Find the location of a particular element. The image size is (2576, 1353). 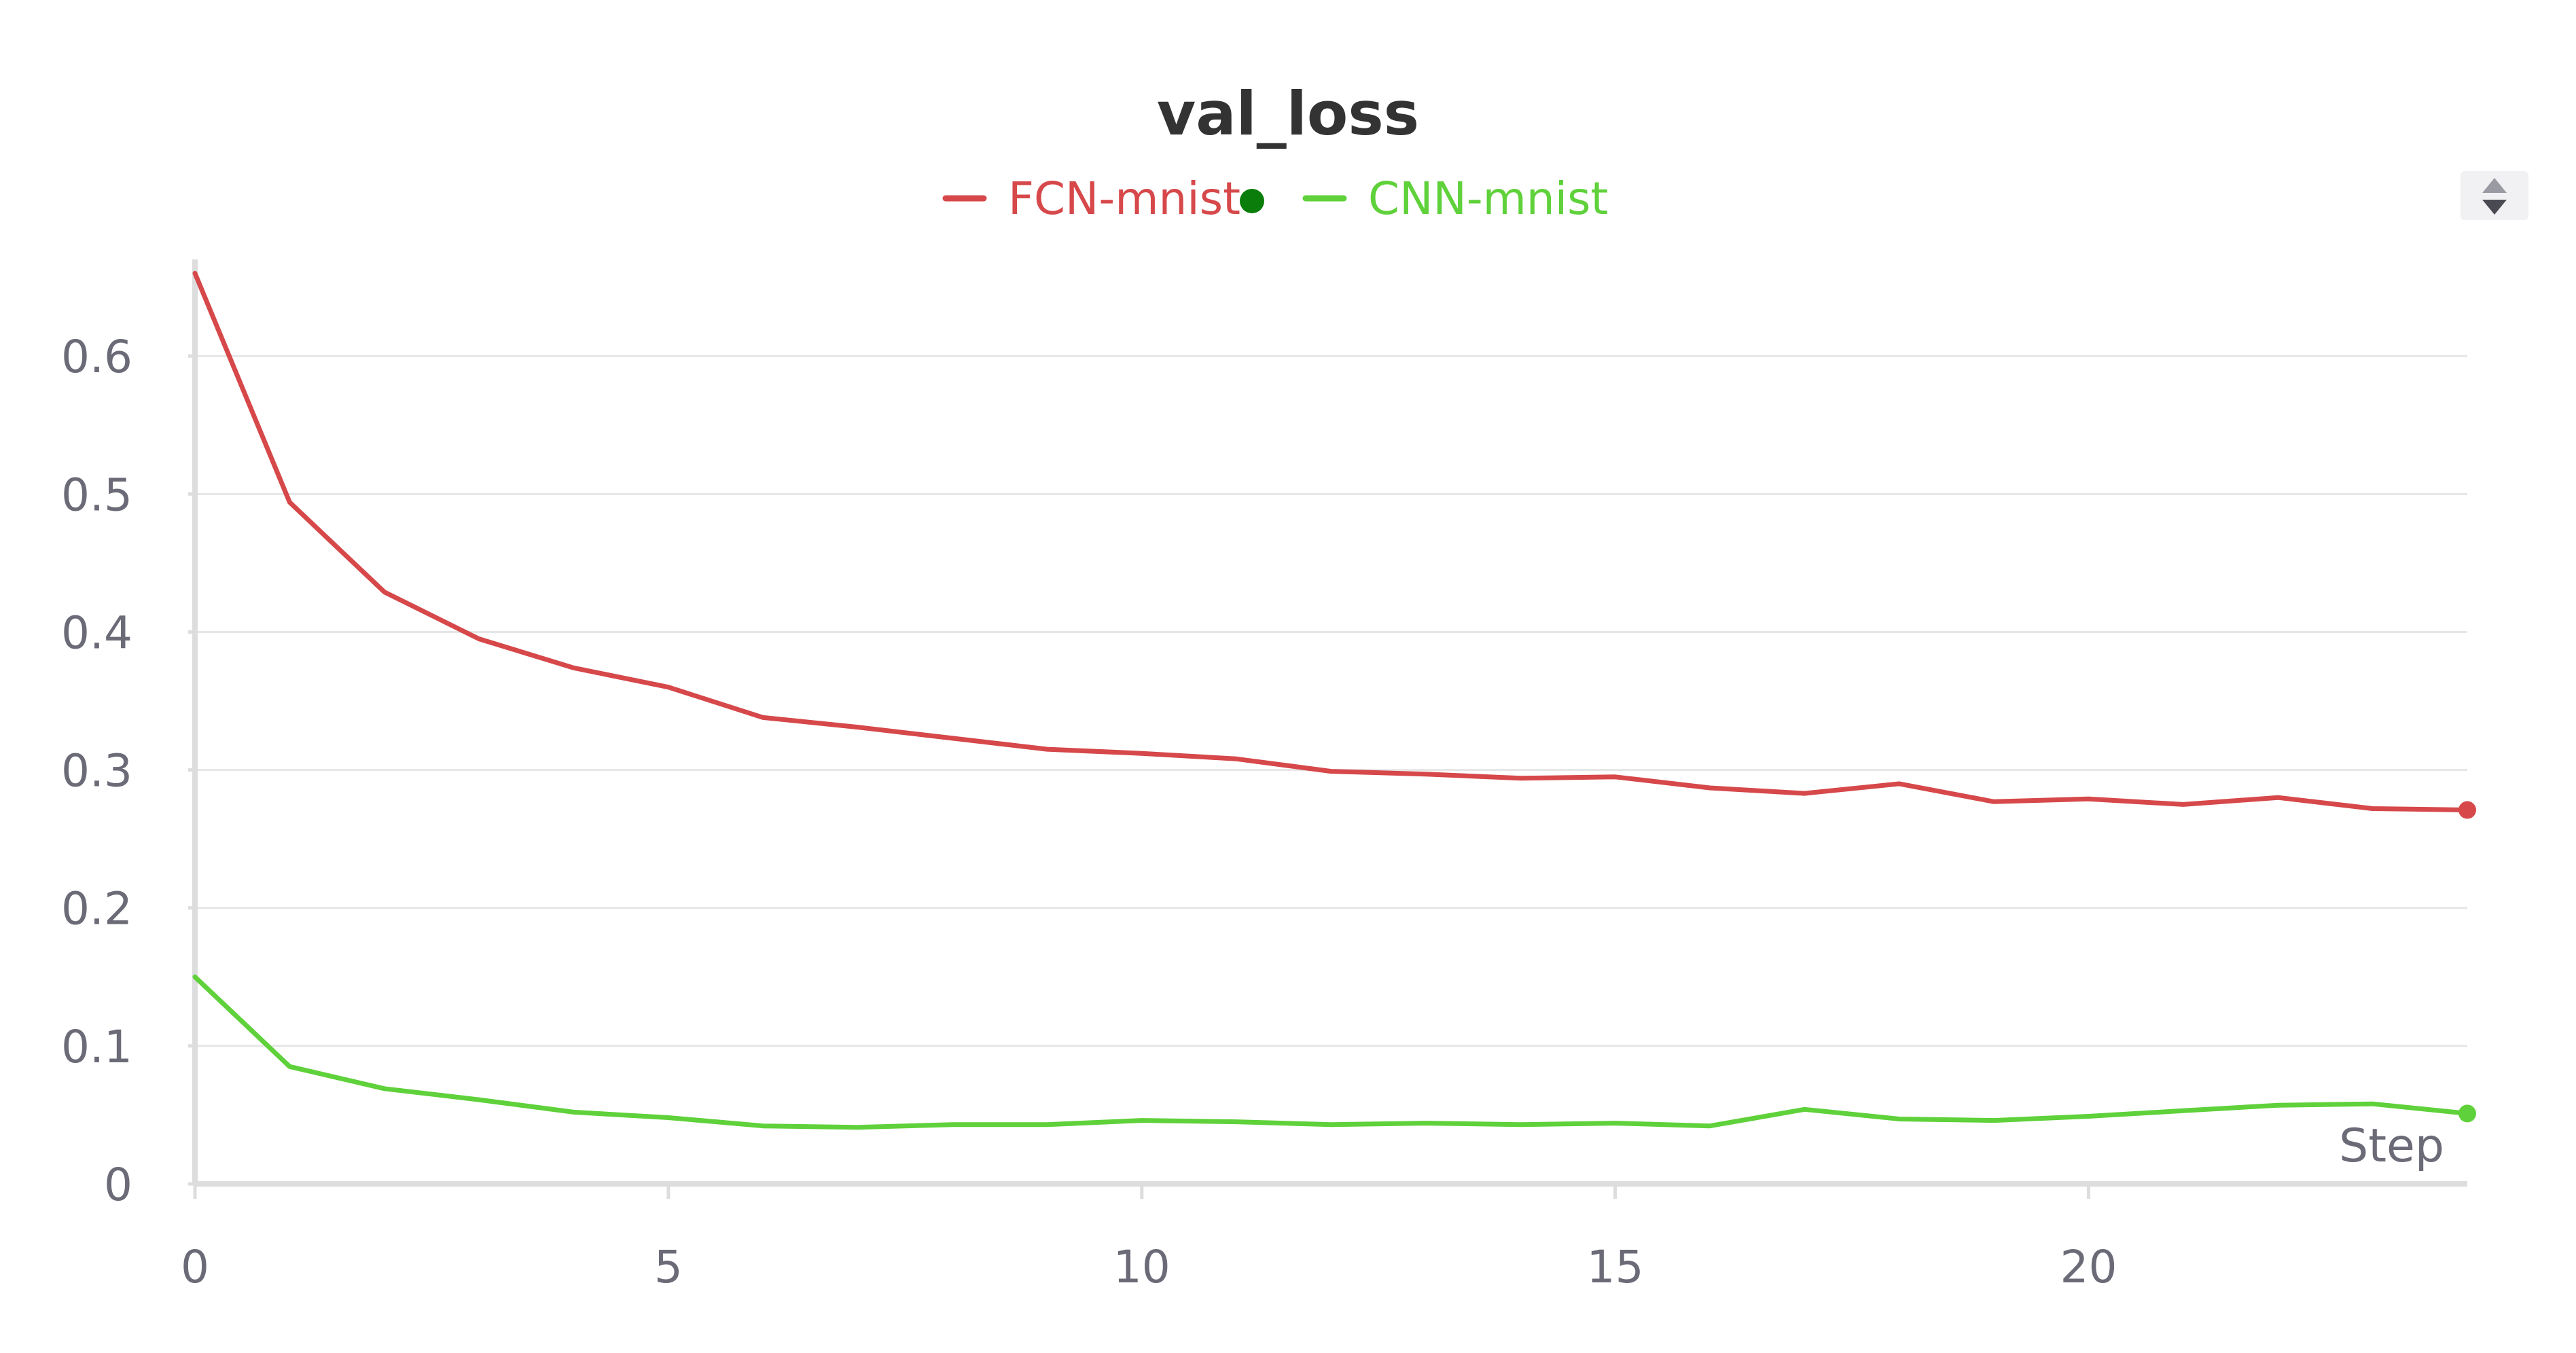

x-tick-label: 0 is located at coordinates (195, 1267).